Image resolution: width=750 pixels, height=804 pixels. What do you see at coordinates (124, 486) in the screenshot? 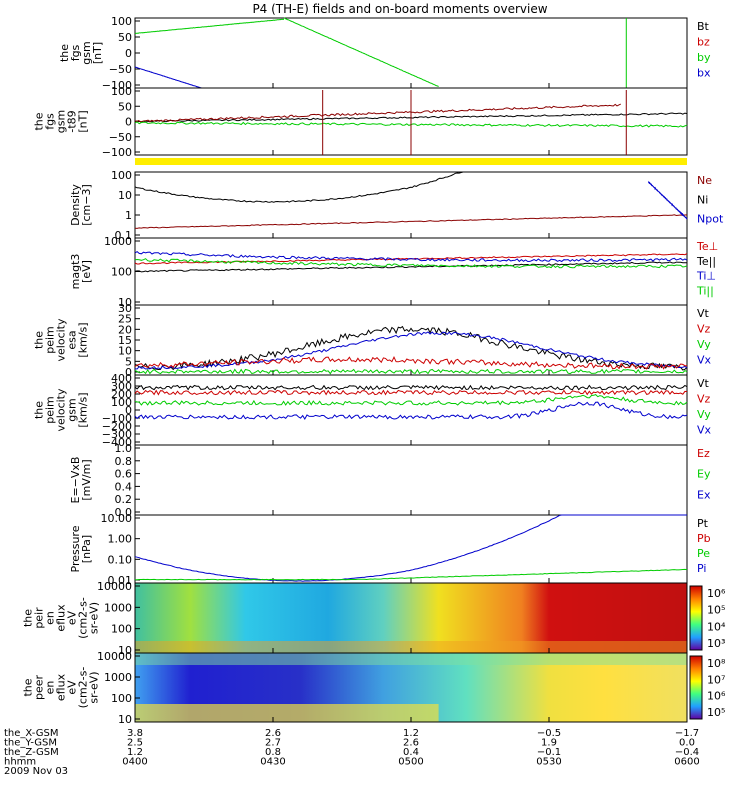
I see `efield-ytick-label: 0.4` at bounding box center [124, 486].